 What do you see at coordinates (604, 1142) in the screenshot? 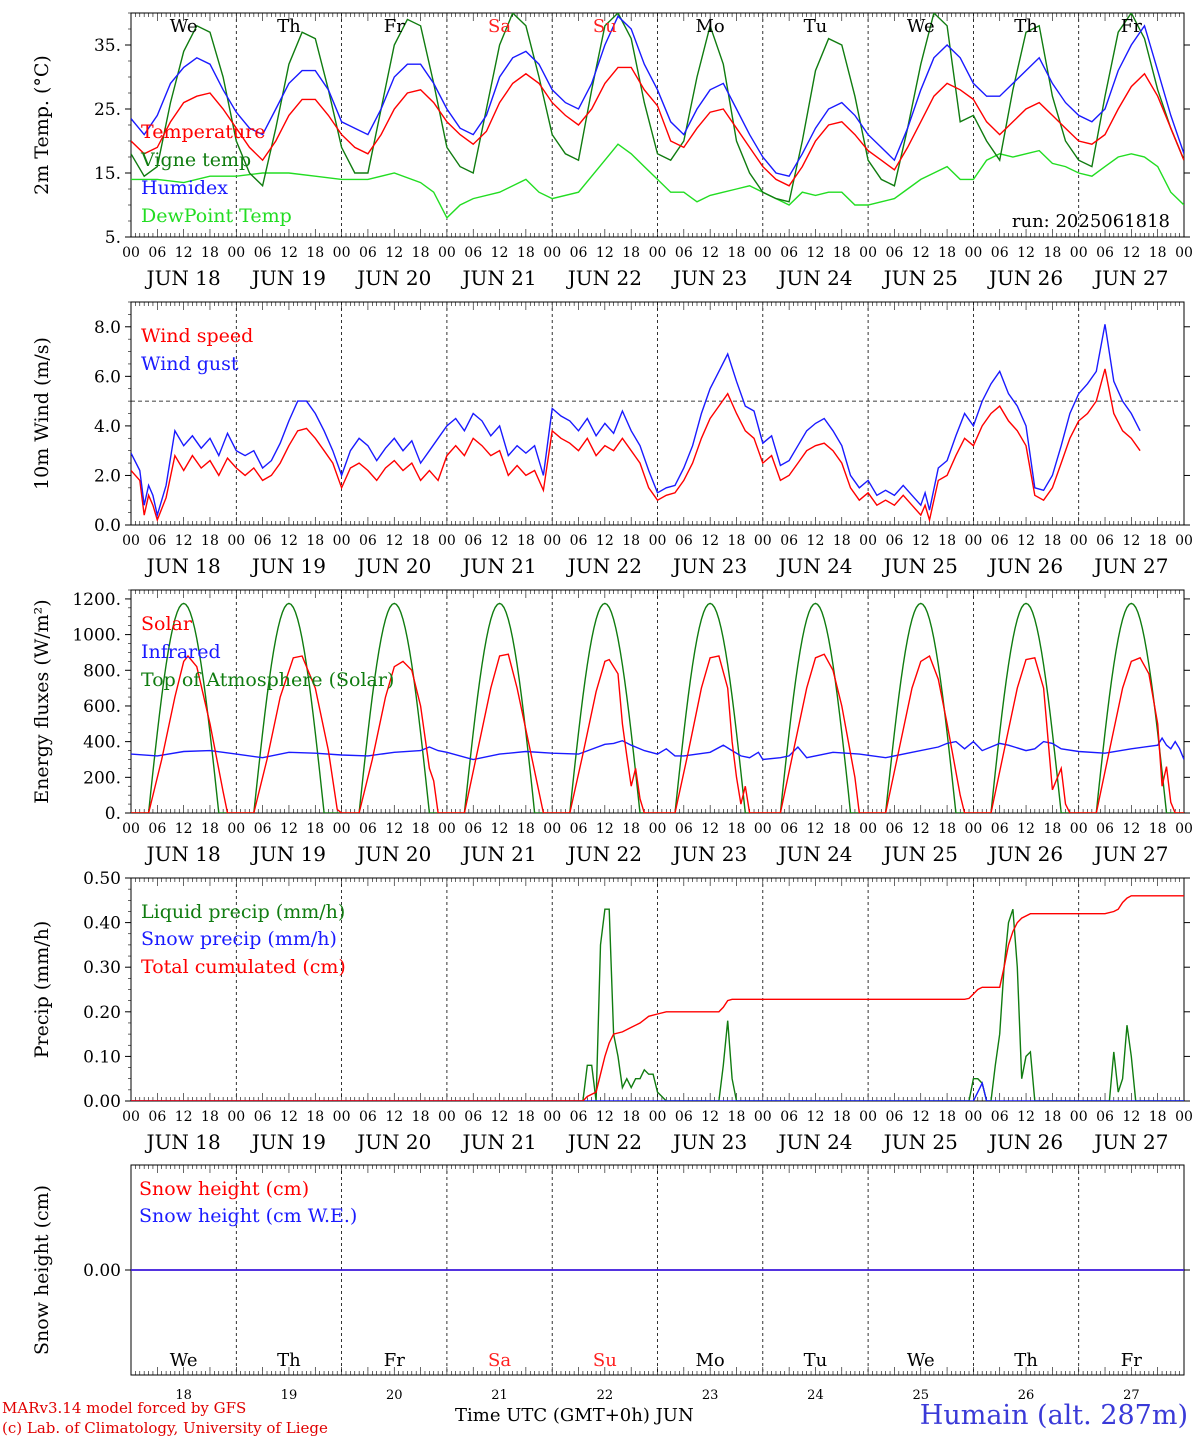
I see `date-label: JUN 22` at bounding box center [604, 1142].